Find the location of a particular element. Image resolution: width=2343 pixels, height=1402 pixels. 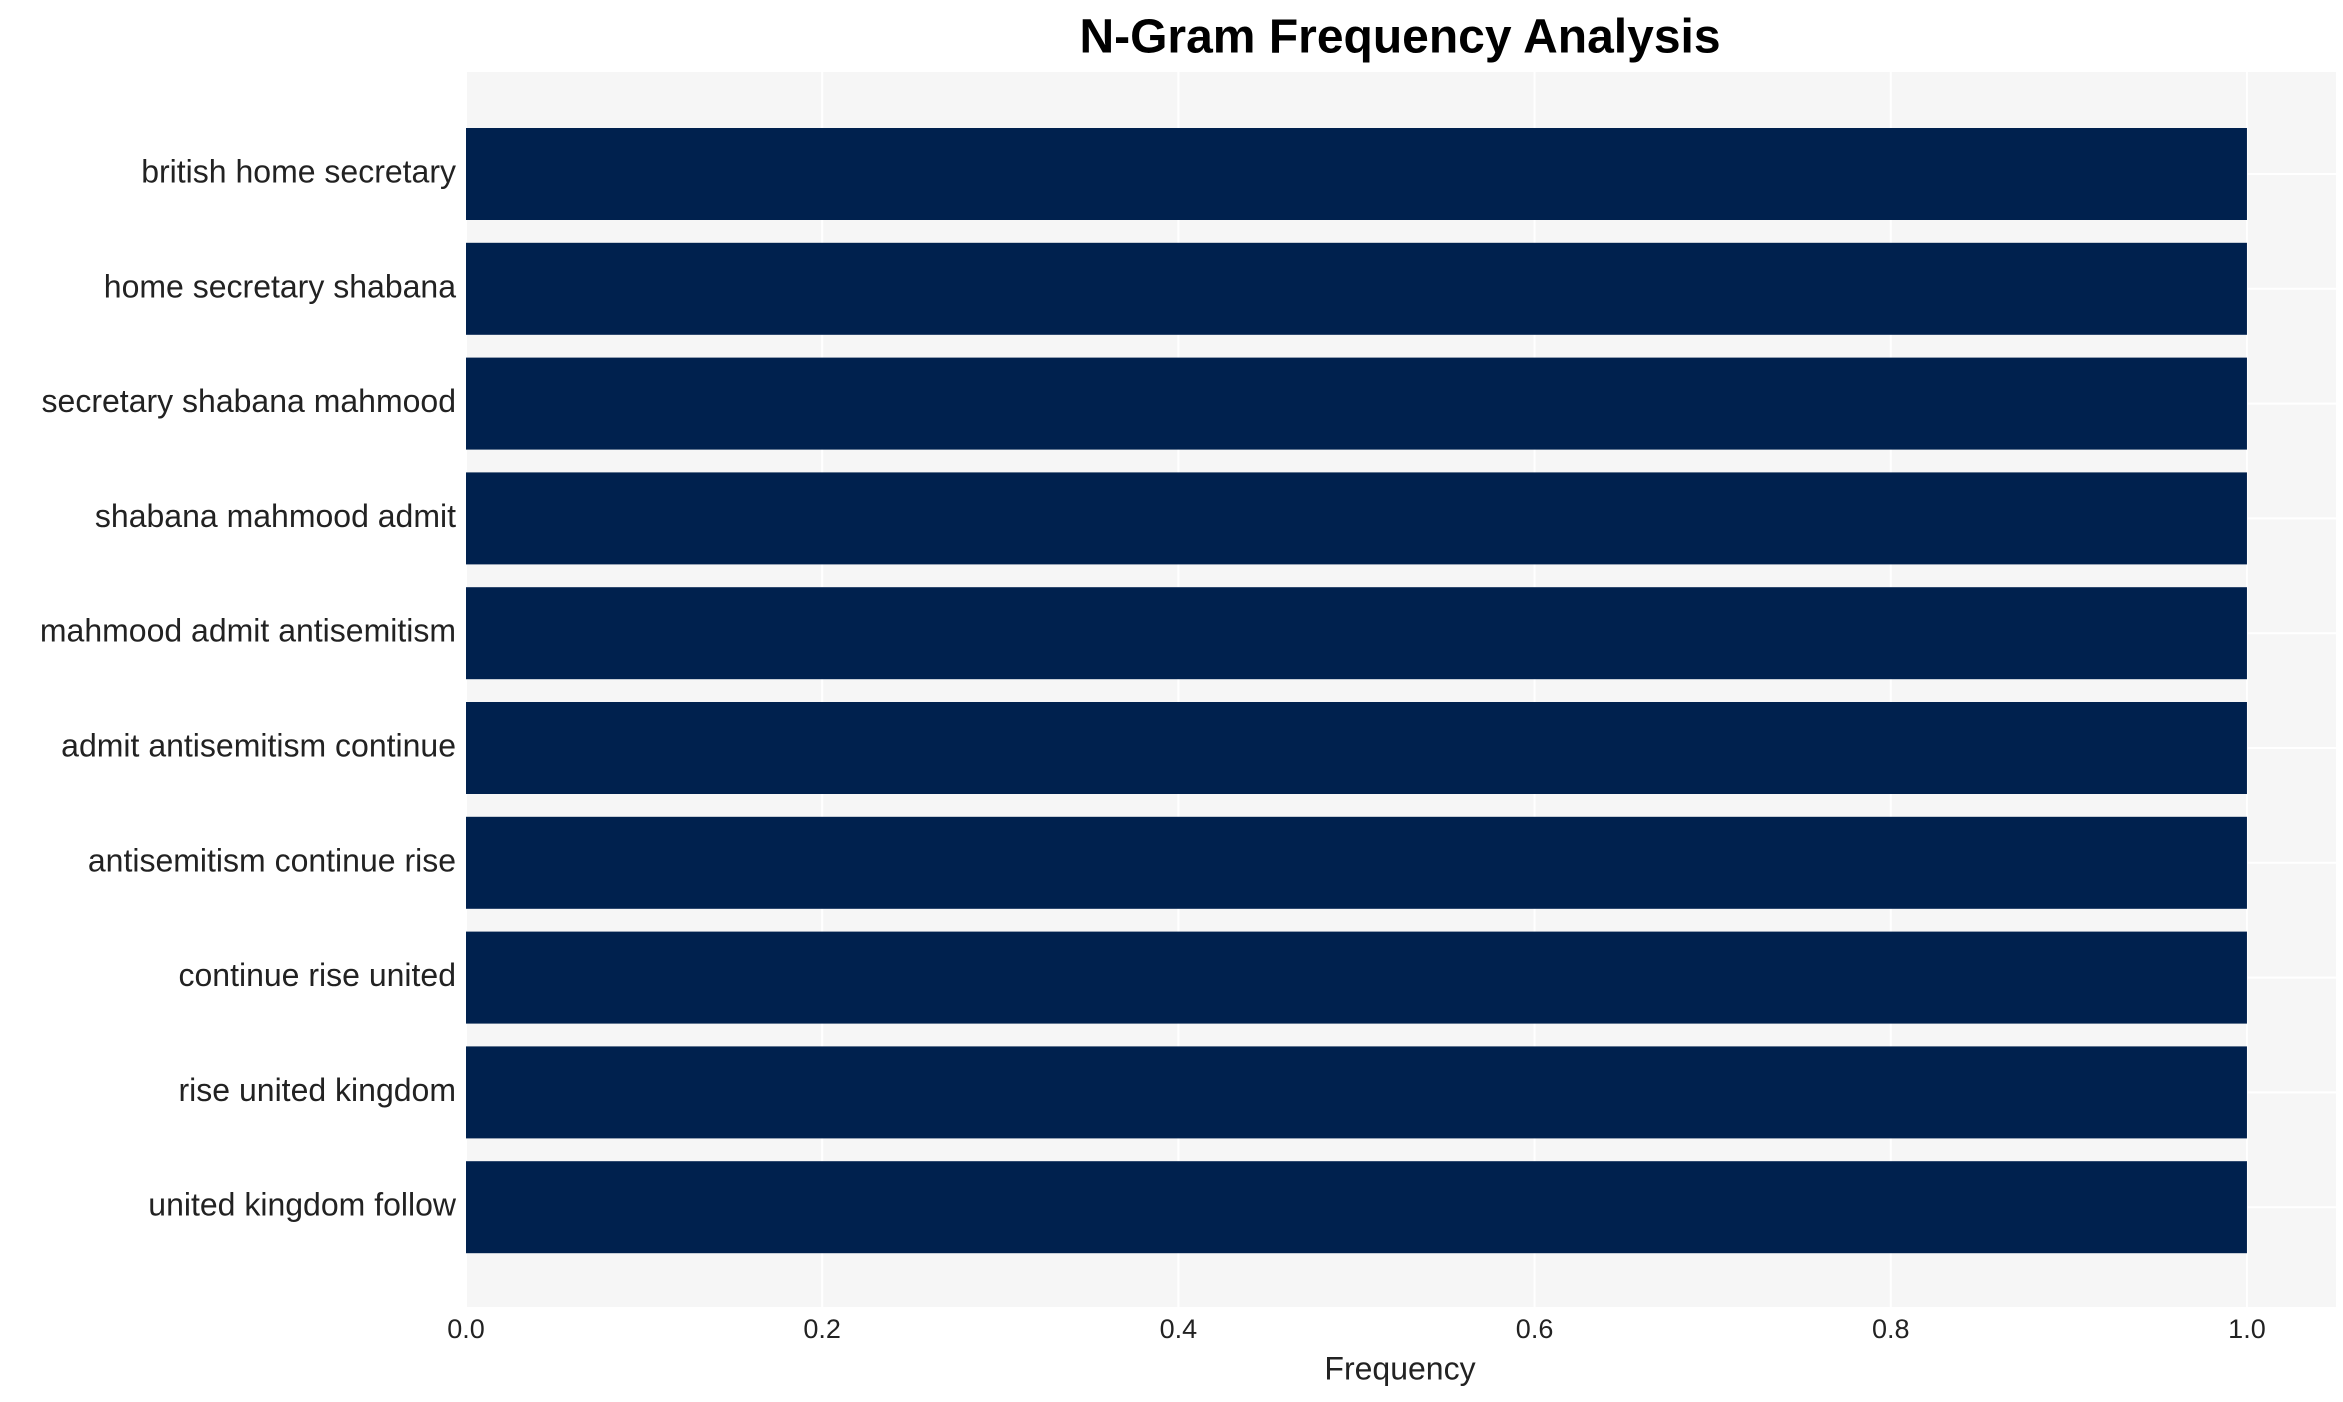

y-tick-label: shabana mahmood admit is located at coordinates (275, 516).